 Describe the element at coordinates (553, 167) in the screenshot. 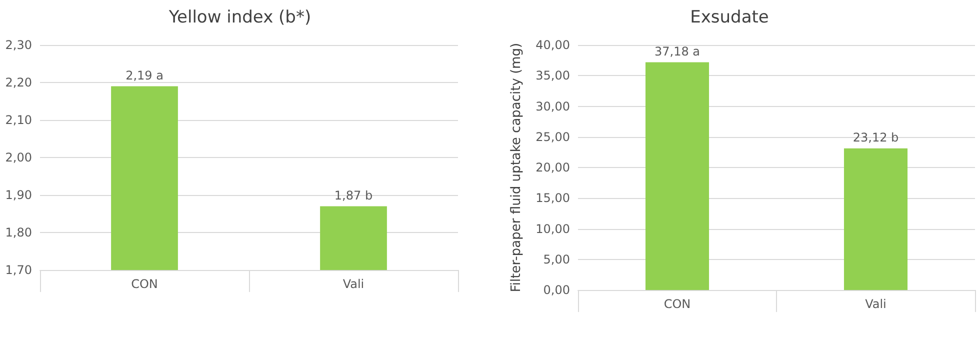

I see `y-tick-label: 20,00` at that location.